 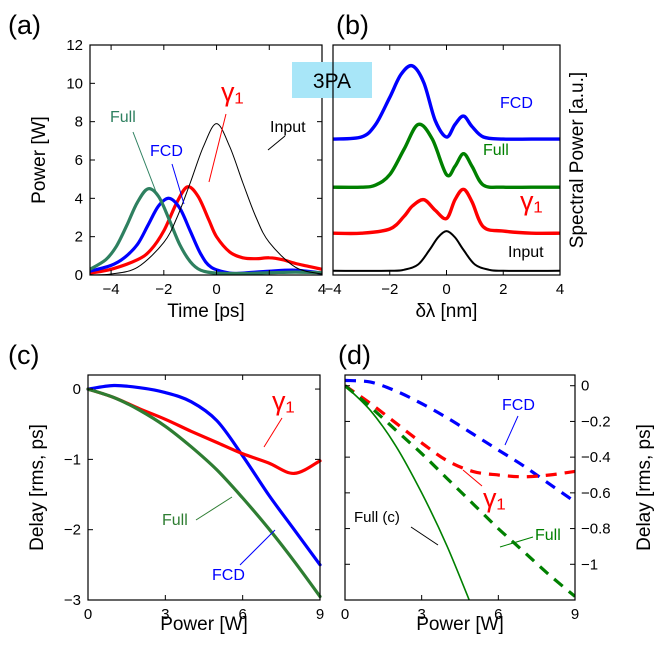 What do you see at coordinates (228, 575) in the screenshot?
I see `panel-c-annot-fcd: FCD` at bounding box center [228, 575].